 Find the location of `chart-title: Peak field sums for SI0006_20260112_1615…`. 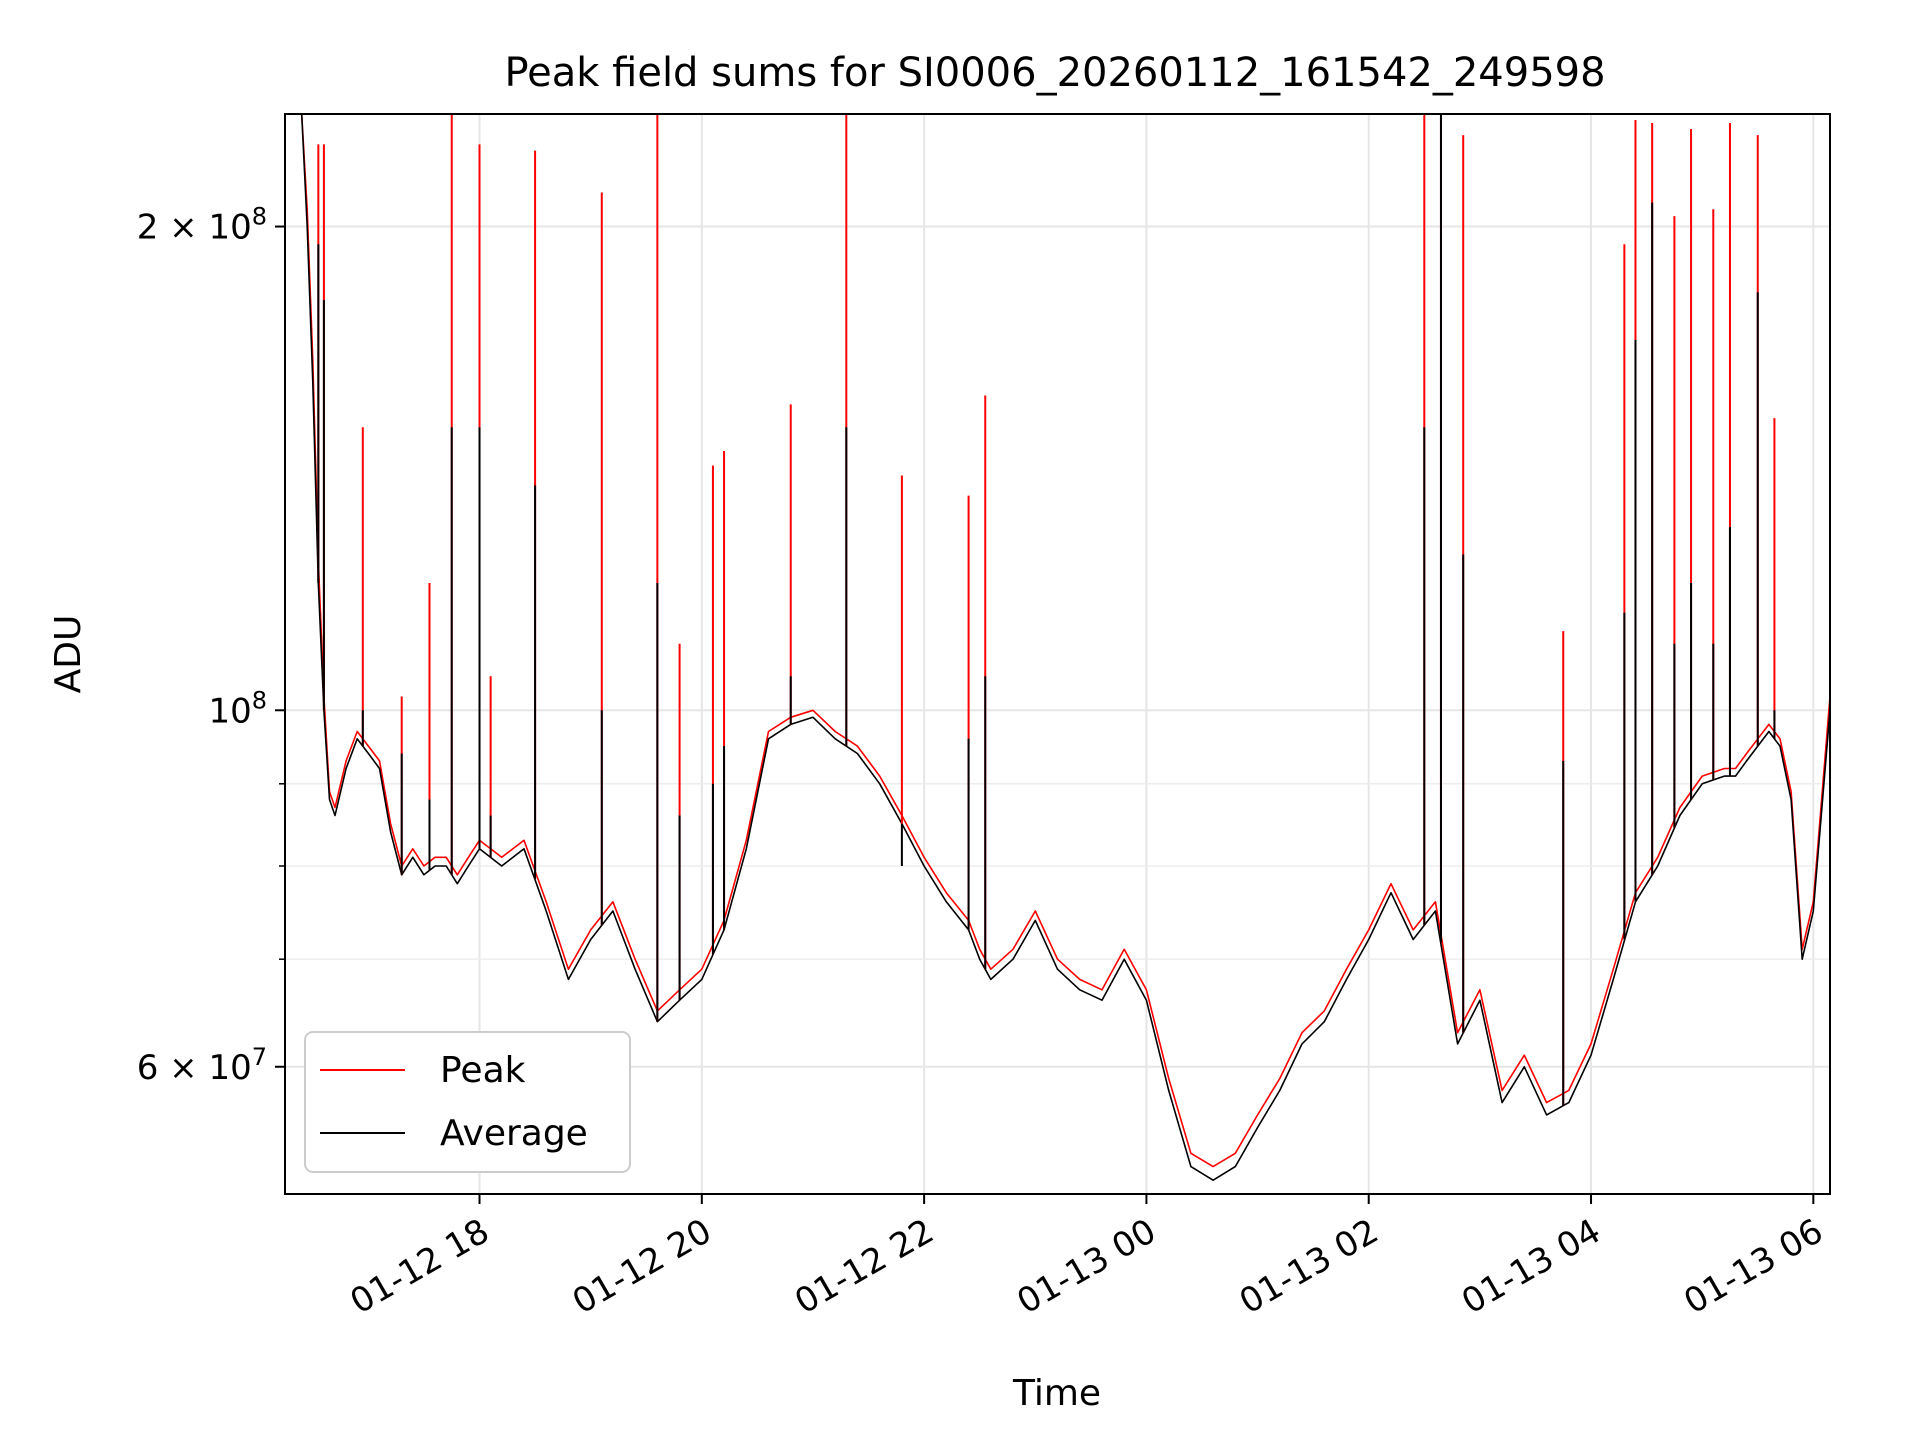

chart-title: Peak field sums for SI0006_20260112_1615… is located at coordinates (1054, 73).